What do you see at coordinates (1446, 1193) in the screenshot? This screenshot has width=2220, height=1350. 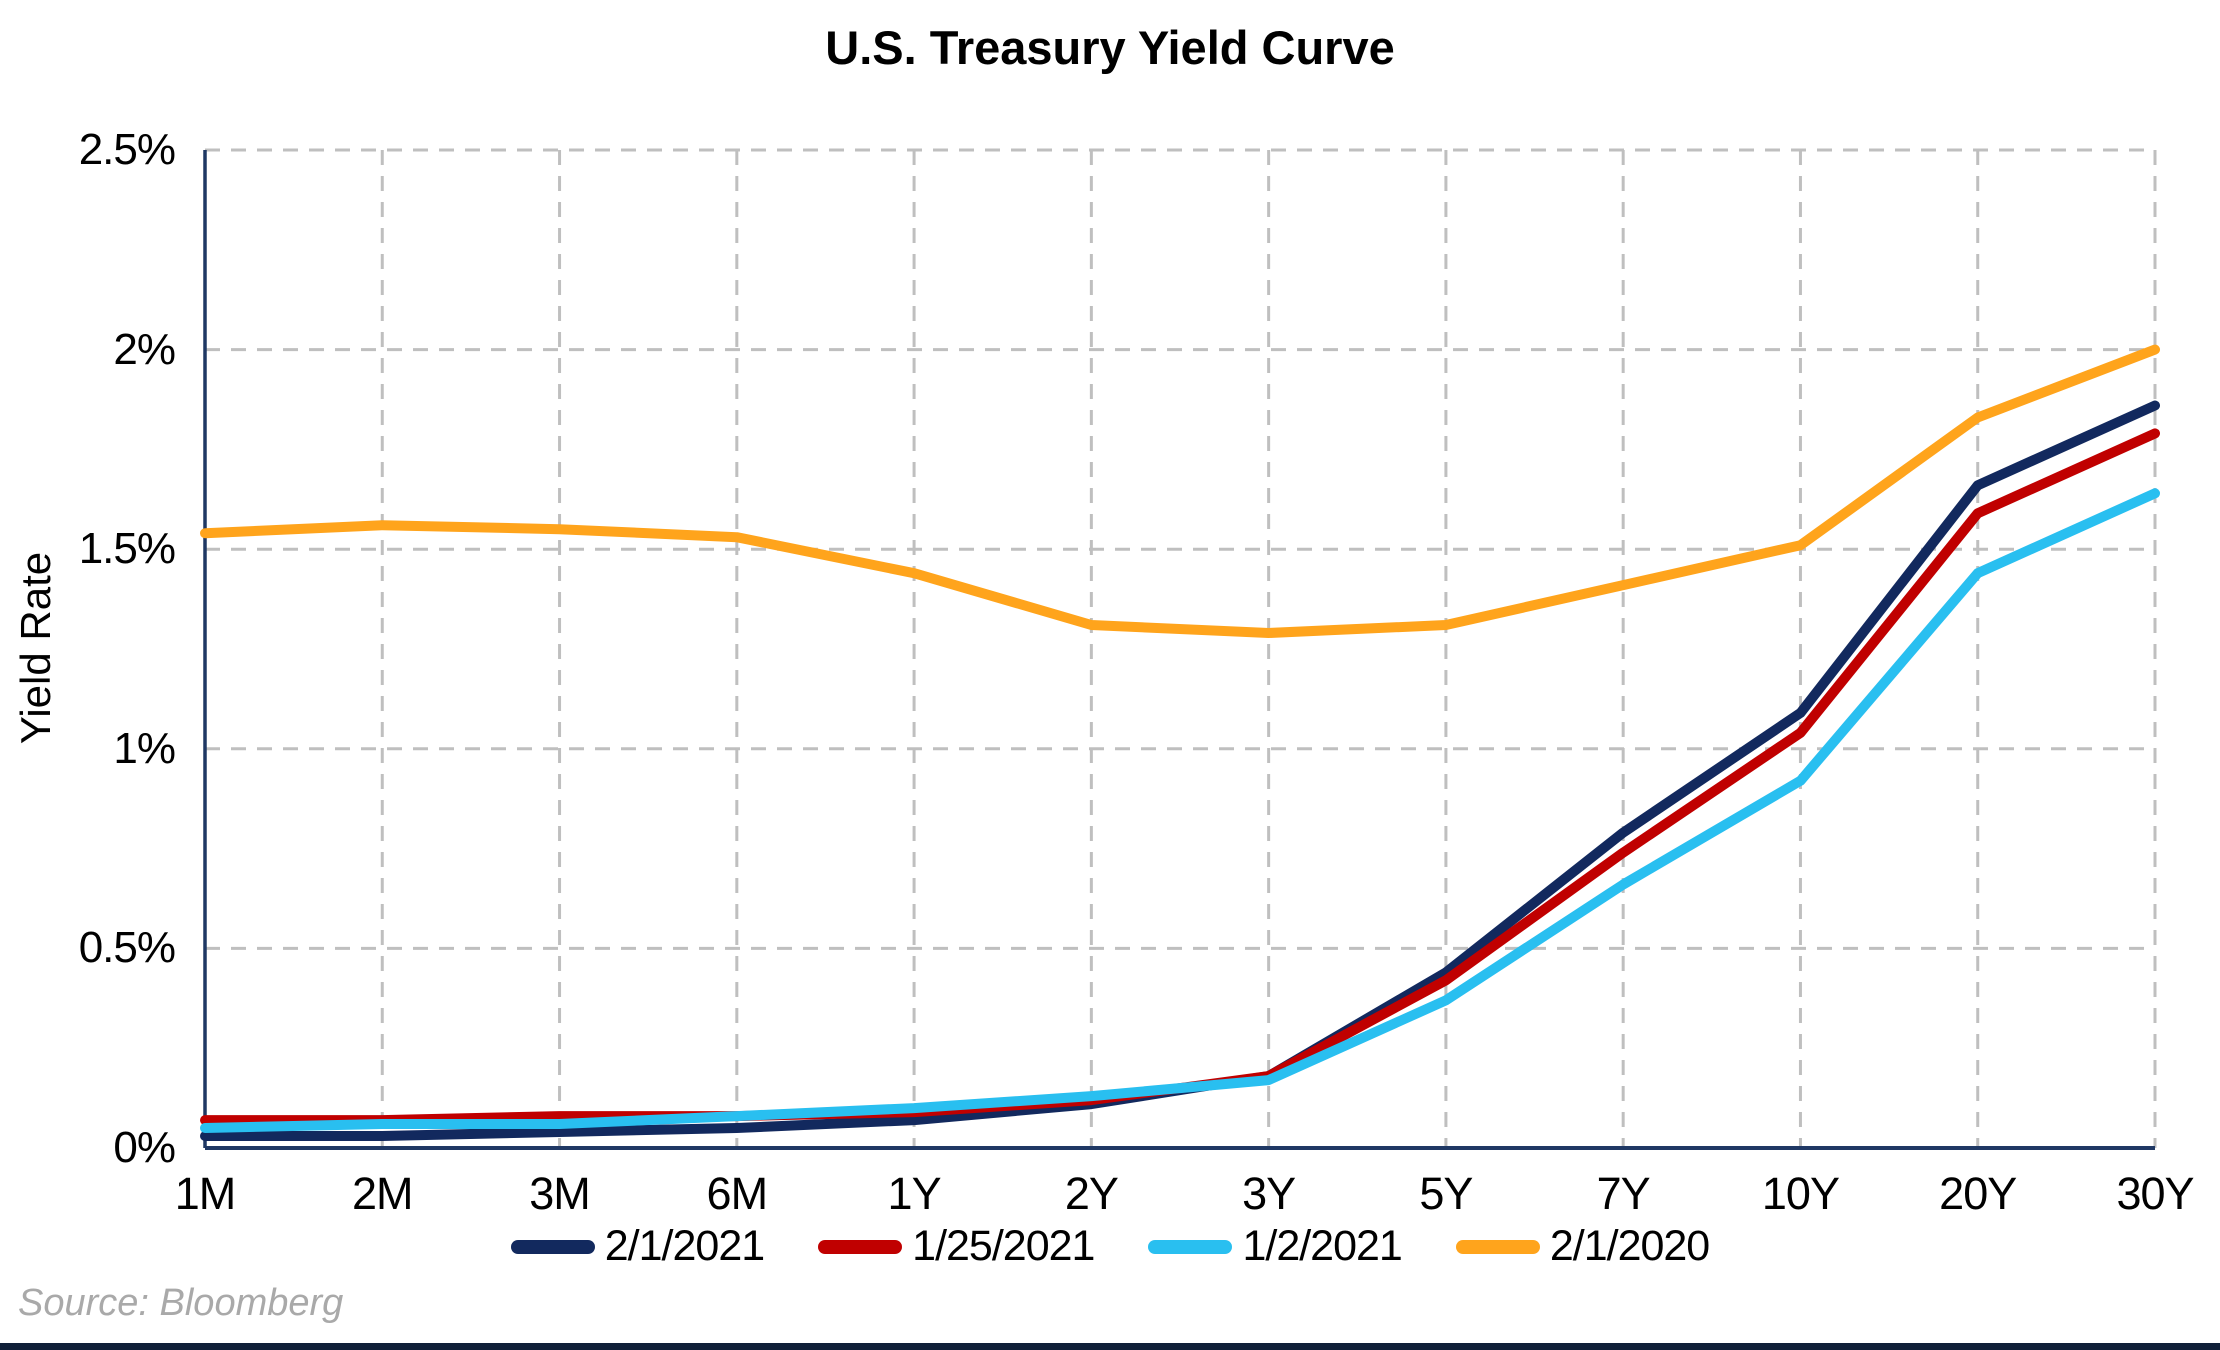 I see `x-tick-label-5y: 5Y` at bounding box center [1446, 1193].